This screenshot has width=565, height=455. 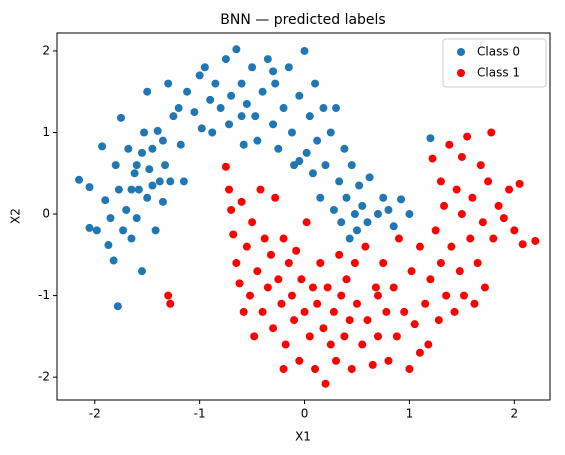 I want to click on x-tick-label: -2, so click(x=95, y=414).